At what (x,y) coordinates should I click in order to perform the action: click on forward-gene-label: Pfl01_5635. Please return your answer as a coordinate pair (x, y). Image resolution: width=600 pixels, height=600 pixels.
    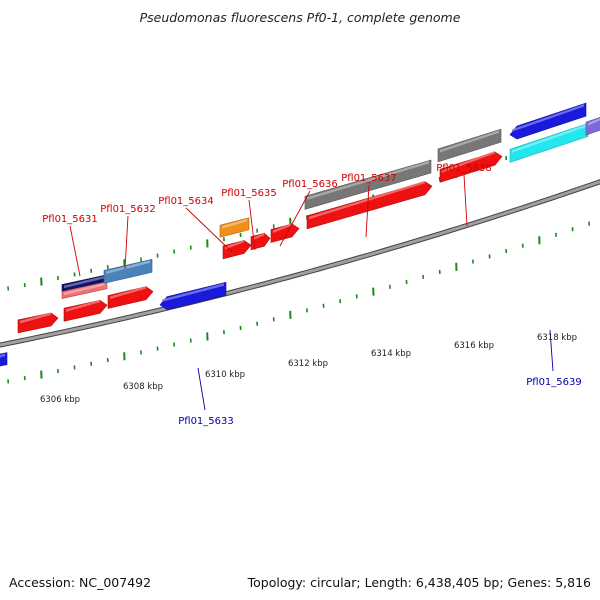
    Looking at the image, I should click on (249, 193).